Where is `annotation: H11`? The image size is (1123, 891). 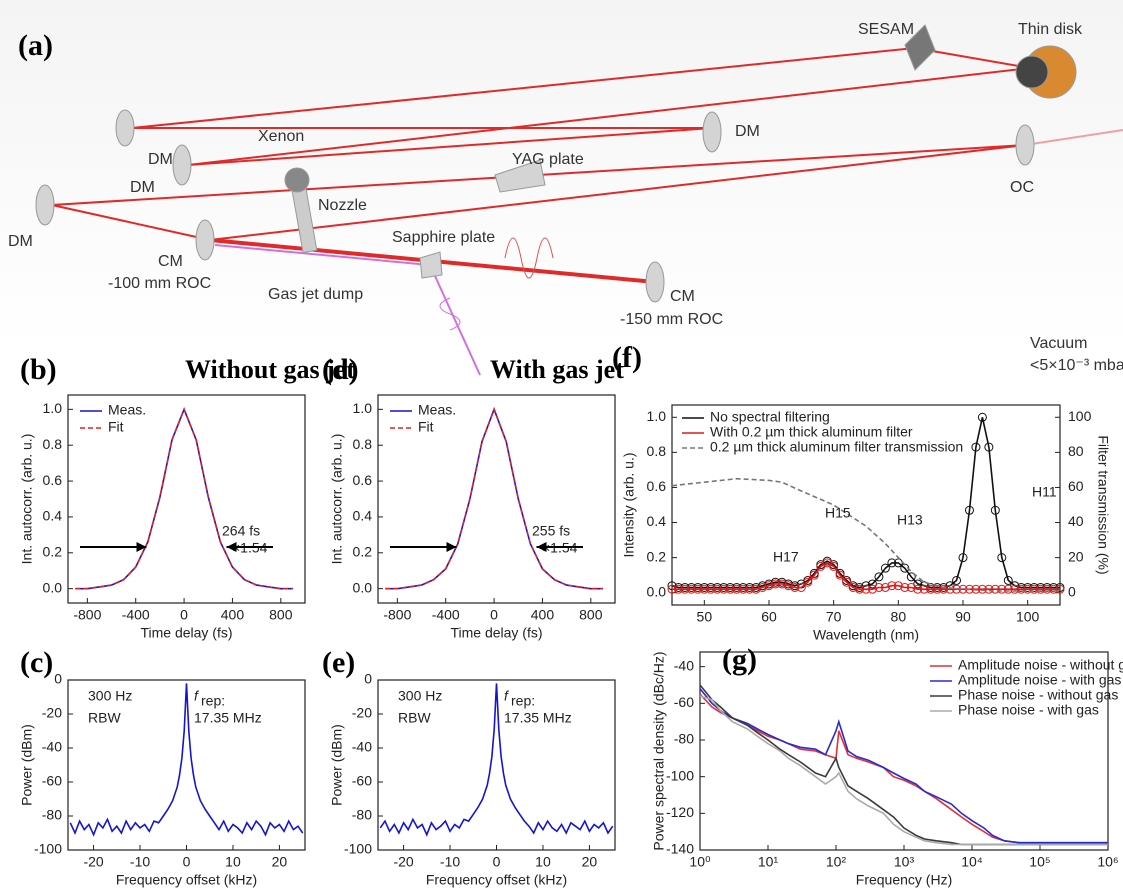 annotation: H11 is located at coordinates (1044, 492).